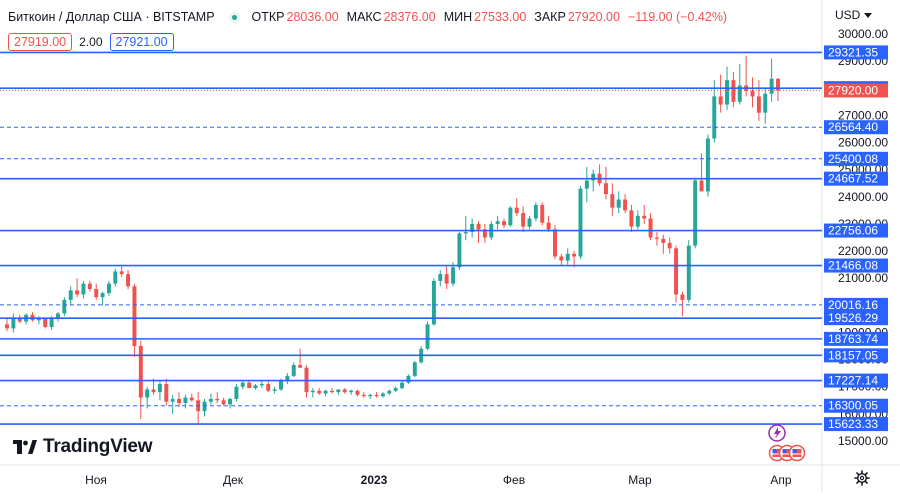  What do you see at coordinates (40, 42) in the screenshot?
I see `sell-button: 27919.00` at bounding box center [40, 42].